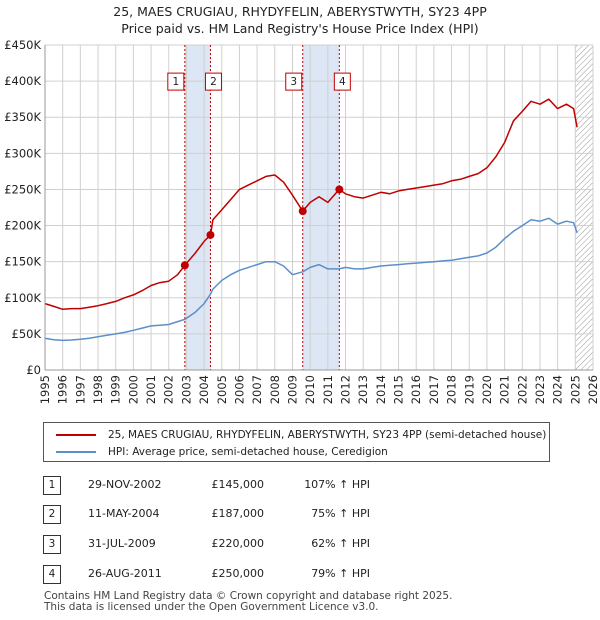 Image resolution: width=600 pixels, height=620 pixels. Describe the element at coordinates (125, 484) in the screenshot. I see `sale-date: 29-NOV-2002` at that location.